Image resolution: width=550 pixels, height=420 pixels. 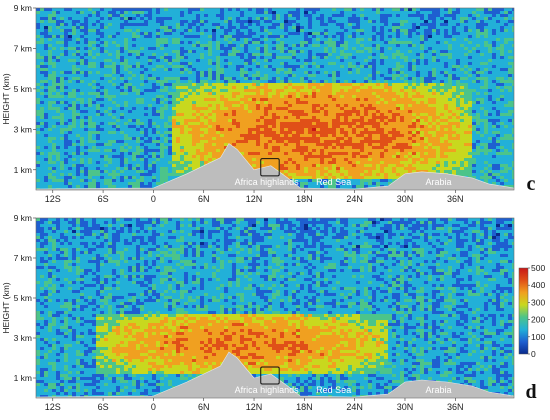 I want to click on panel-letter: d, so click(x=530, y=392).